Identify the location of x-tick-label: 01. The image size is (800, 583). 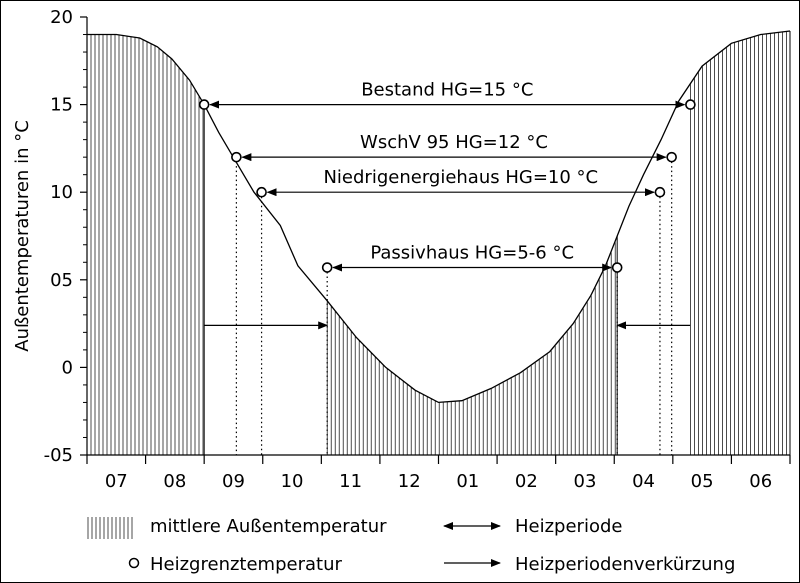
(467, 481).